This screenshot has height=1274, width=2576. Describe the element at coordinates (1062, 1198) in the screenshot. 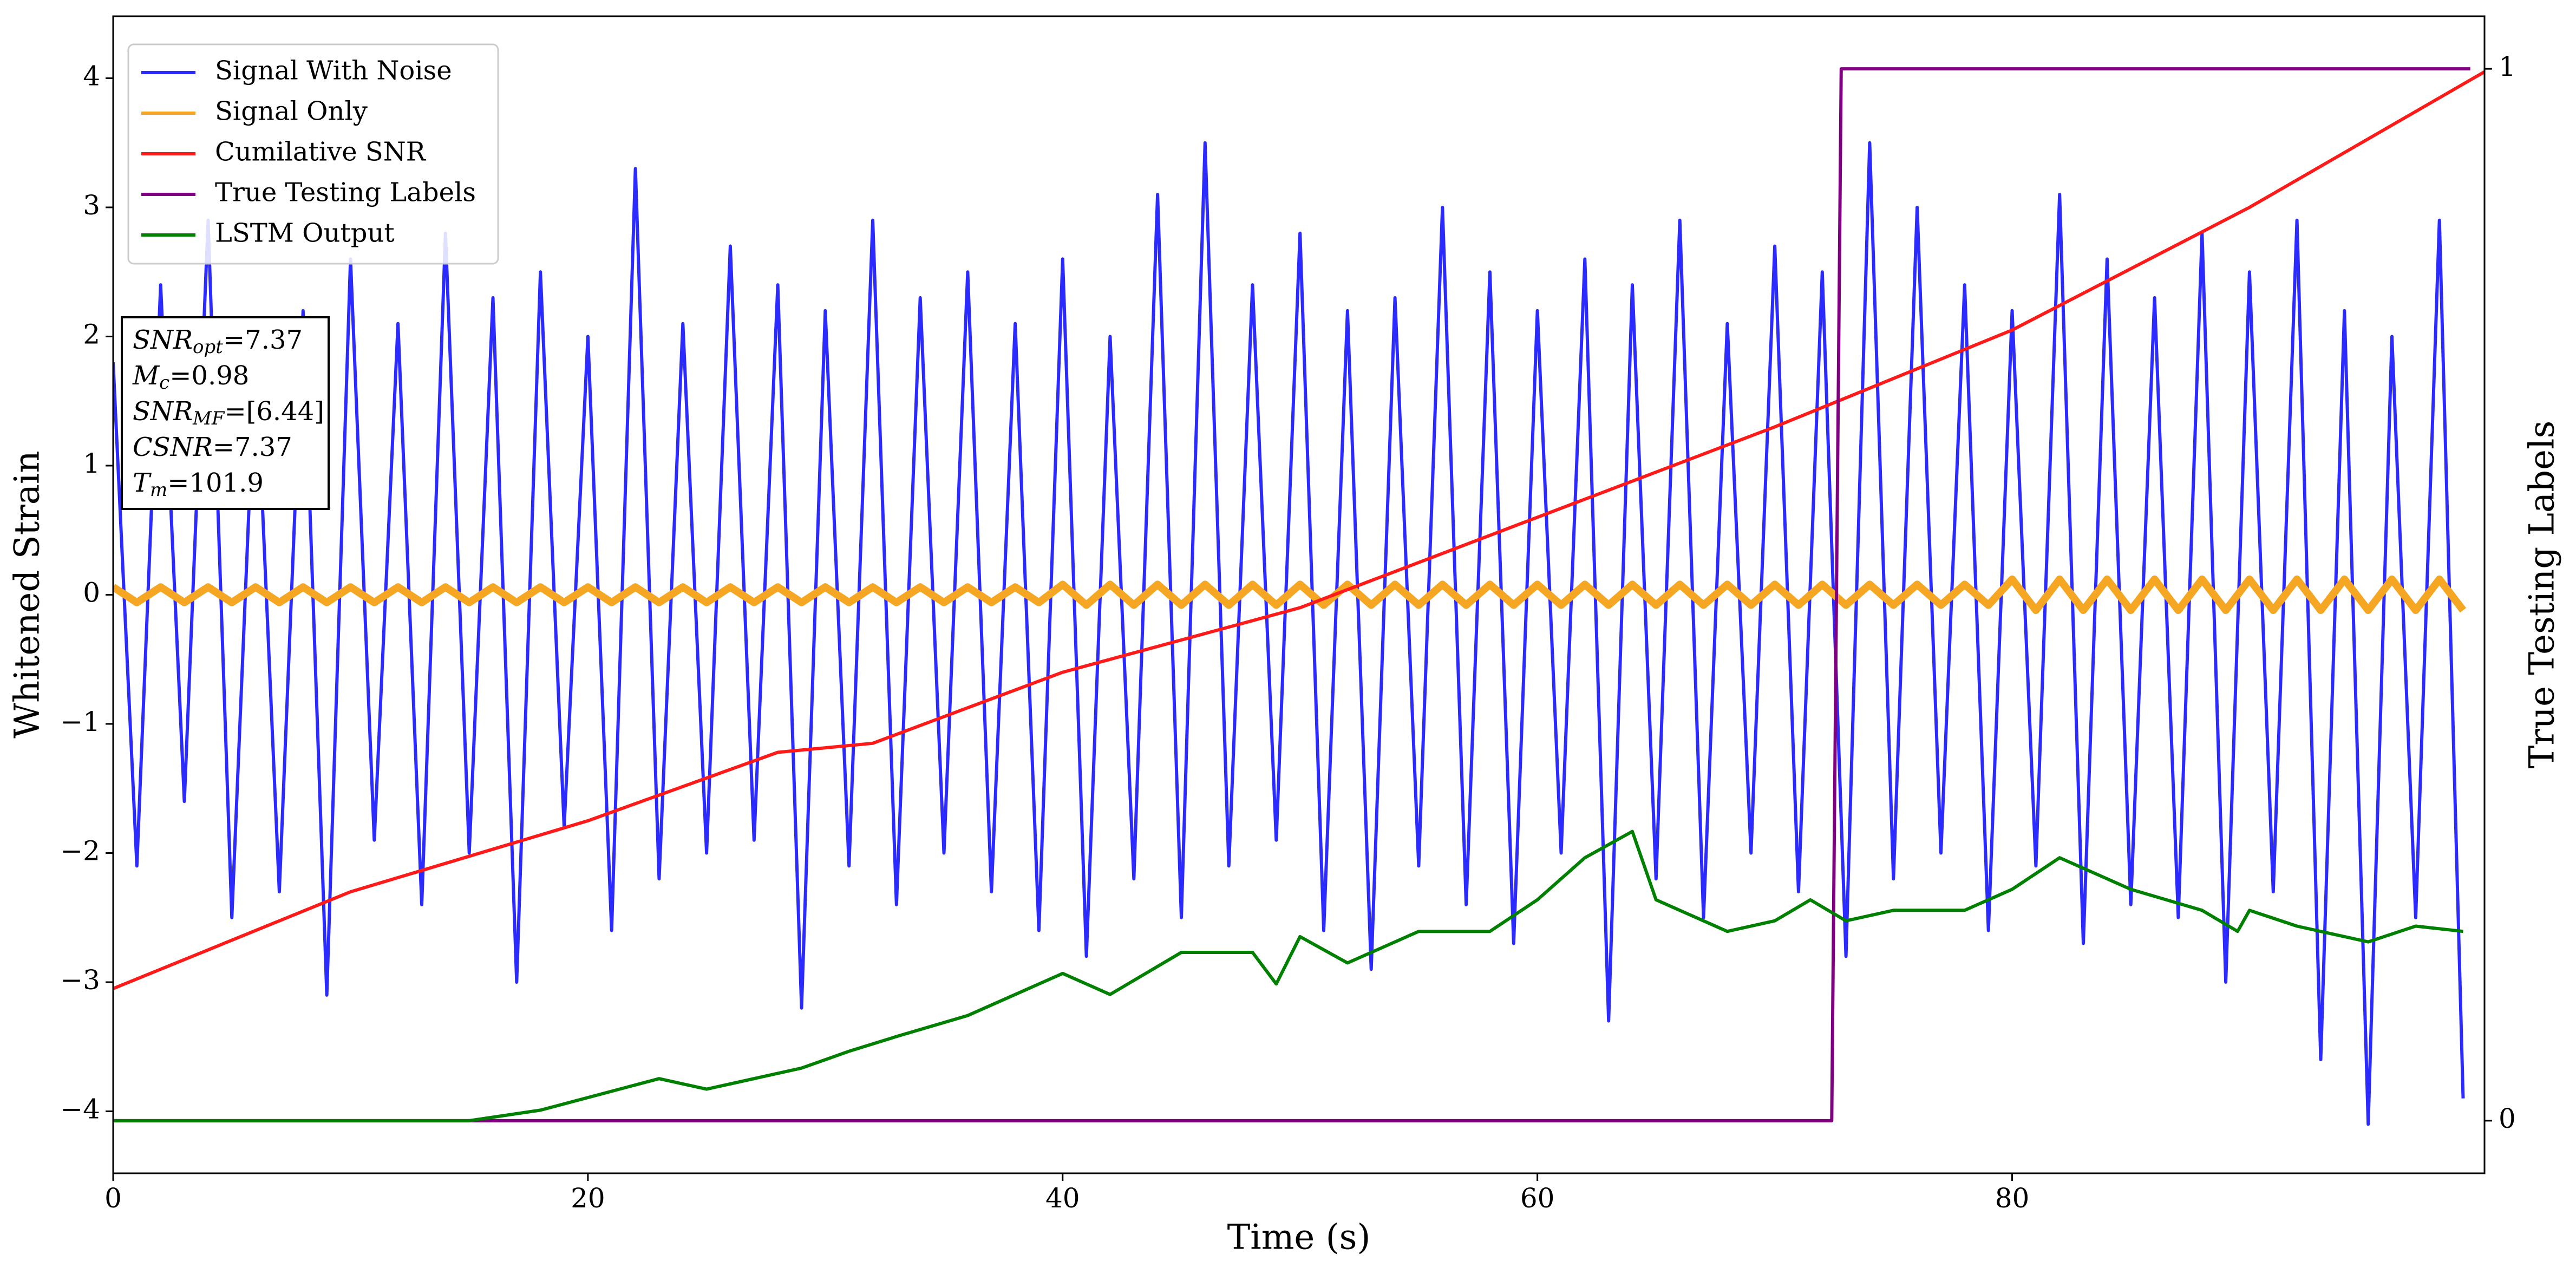

I see `x-tick-label: 40` at that location.